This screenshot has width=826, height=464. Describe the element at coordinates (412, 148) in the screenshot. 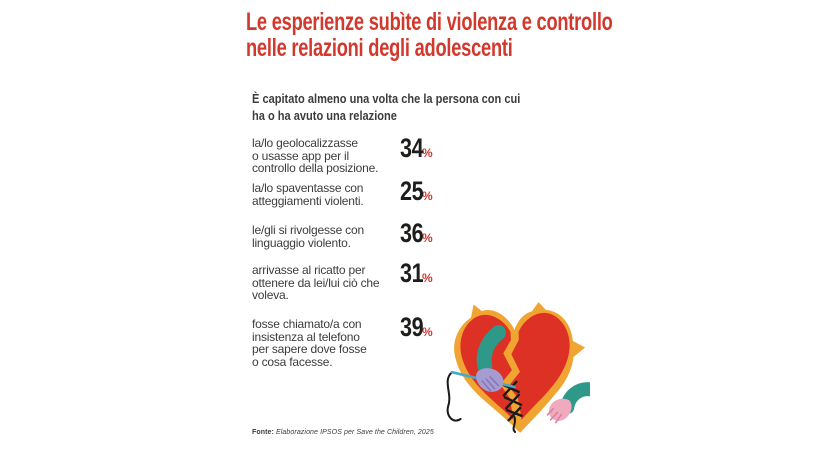

I see `stat-number: 34` at that location.